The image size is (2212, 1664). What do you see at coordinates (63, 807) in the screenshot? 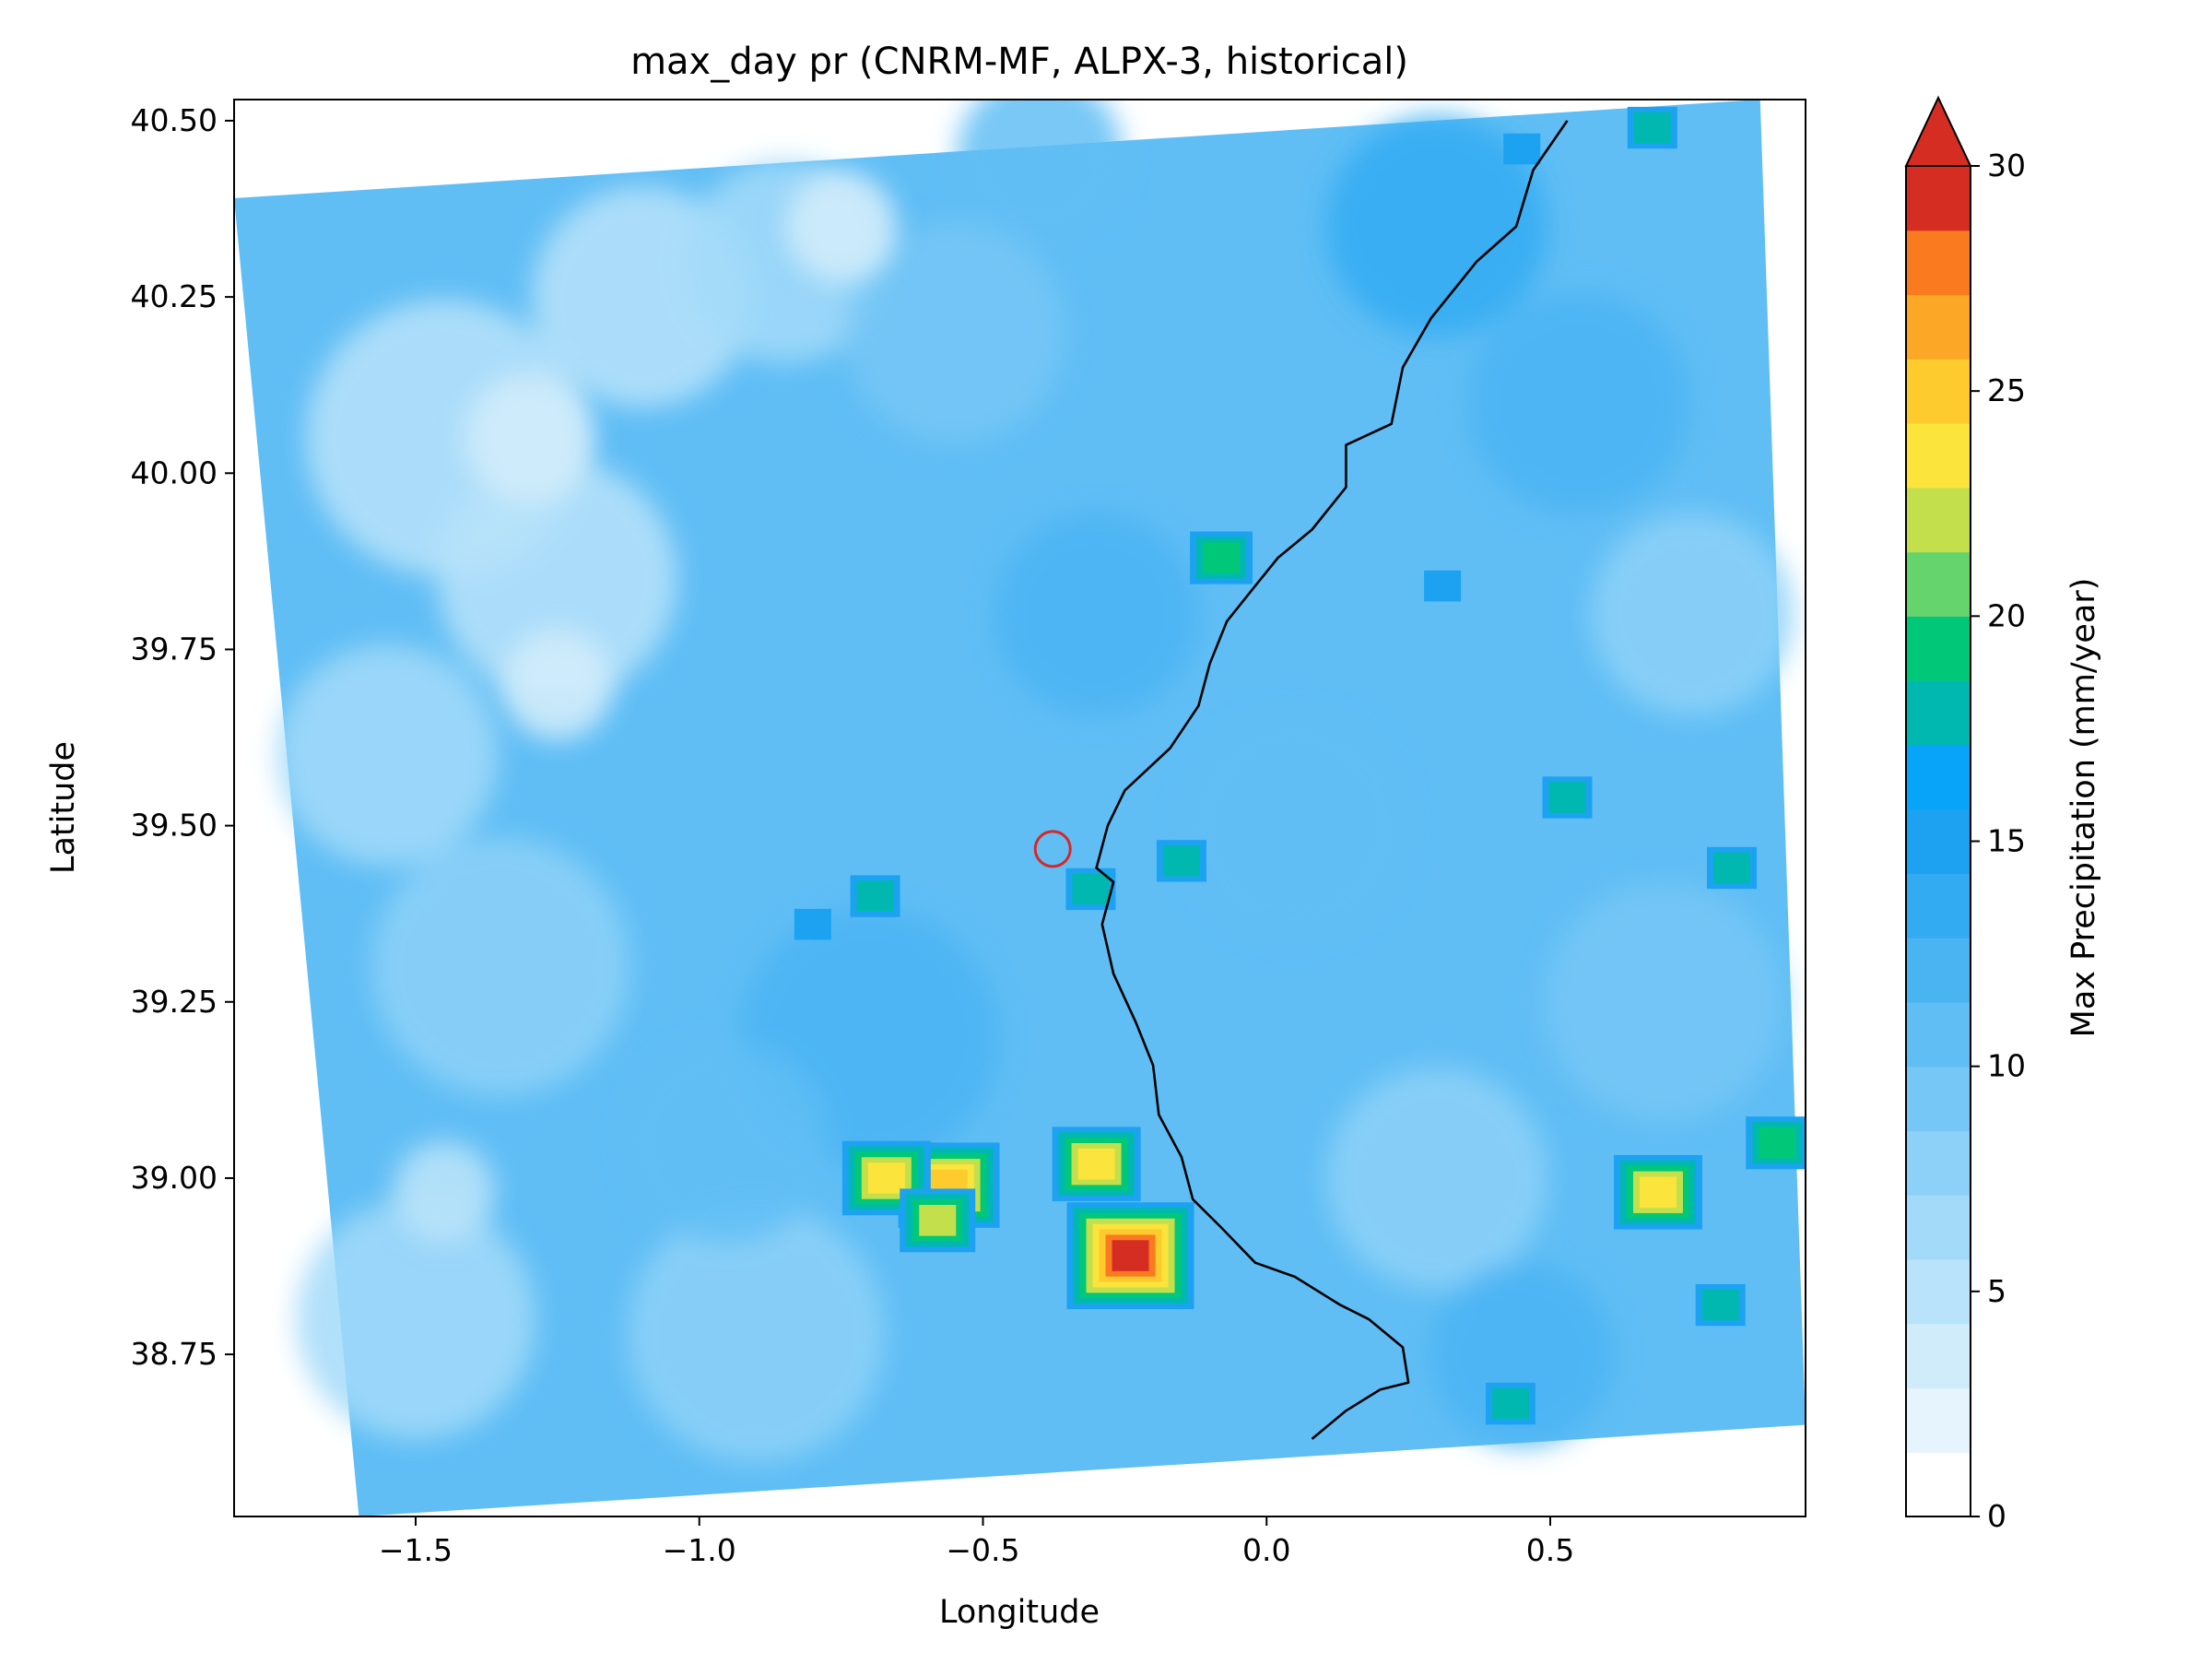
I see `y-axis-label: Latitude` at bounding box center [63, 807].